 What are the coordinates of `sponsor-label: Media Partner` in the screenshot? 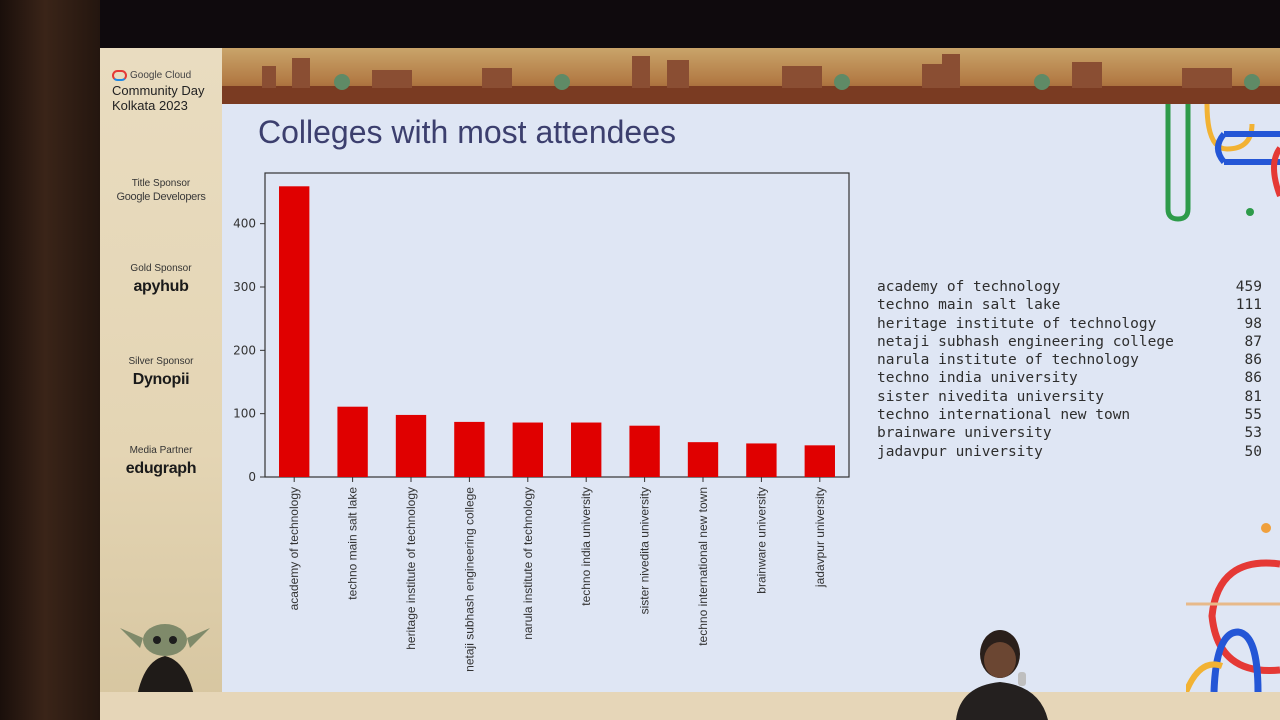 It's located at (161, 450).